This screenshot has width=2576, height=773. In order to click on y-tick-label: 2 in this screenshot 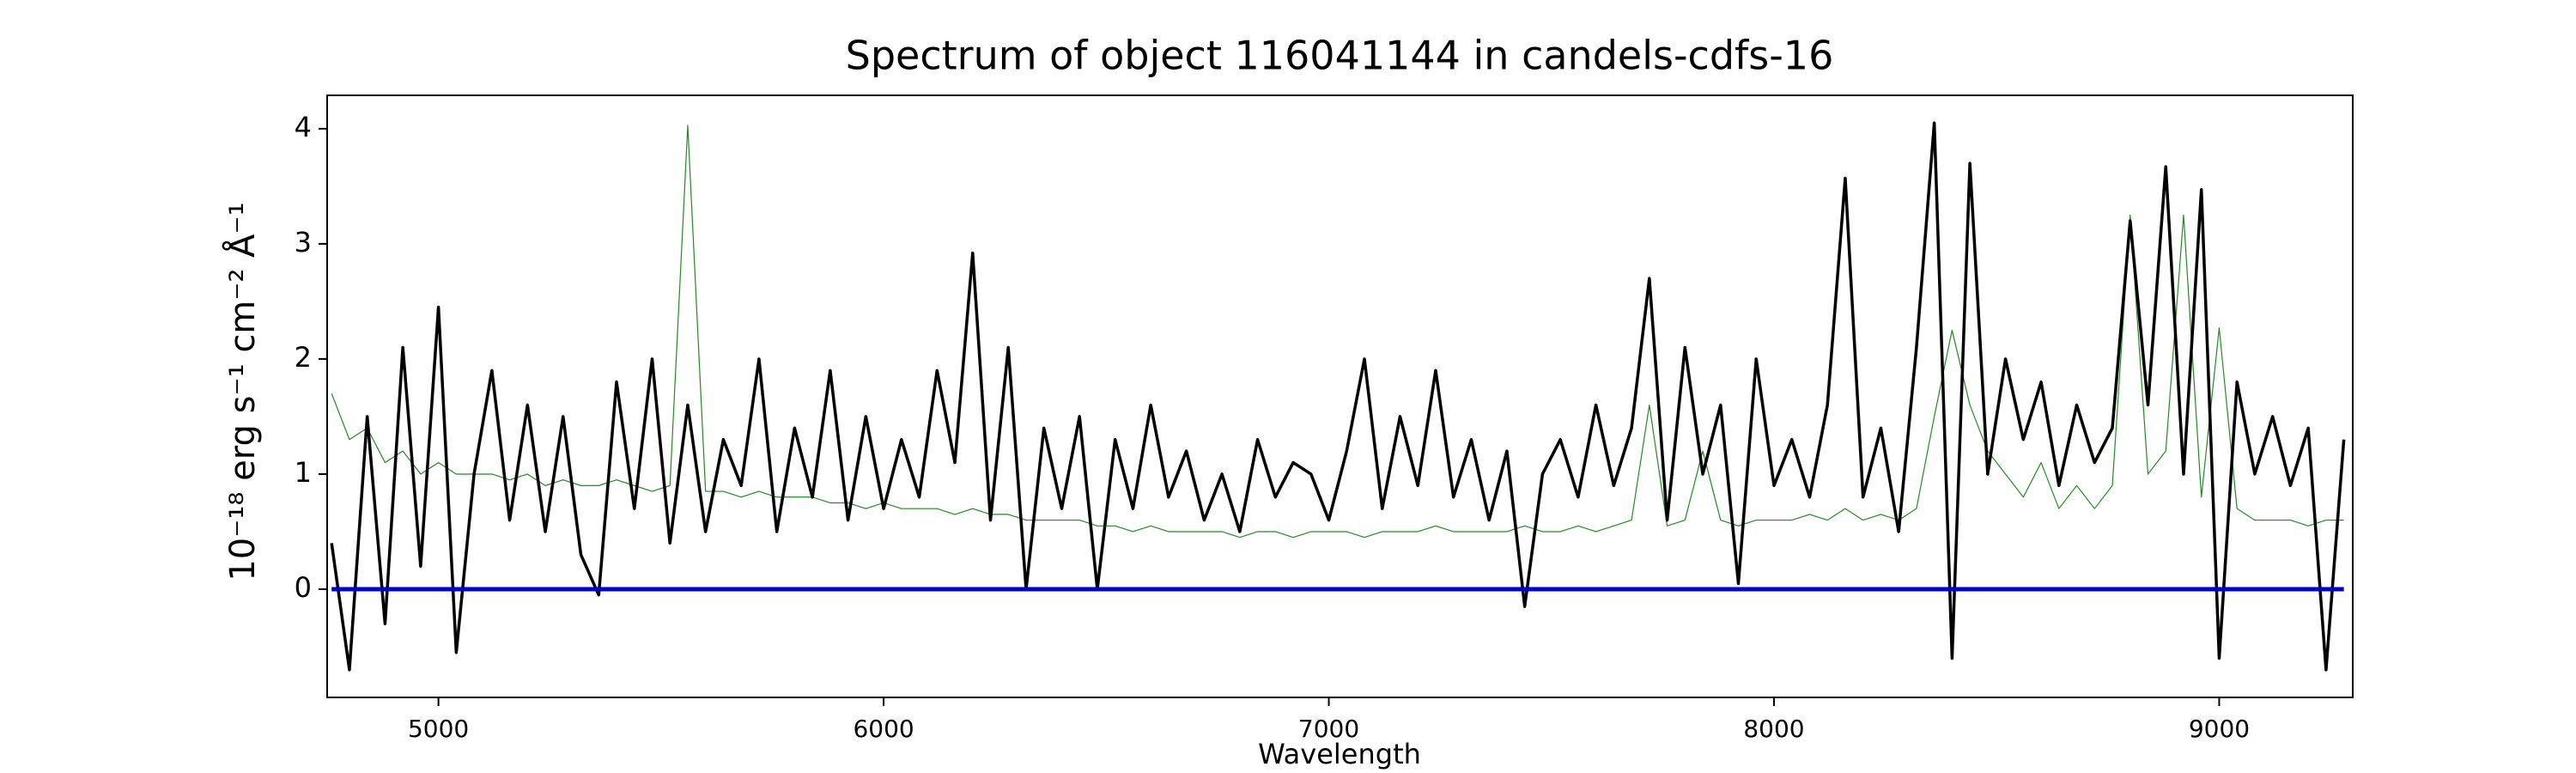, I will do `click(303, 357)`.